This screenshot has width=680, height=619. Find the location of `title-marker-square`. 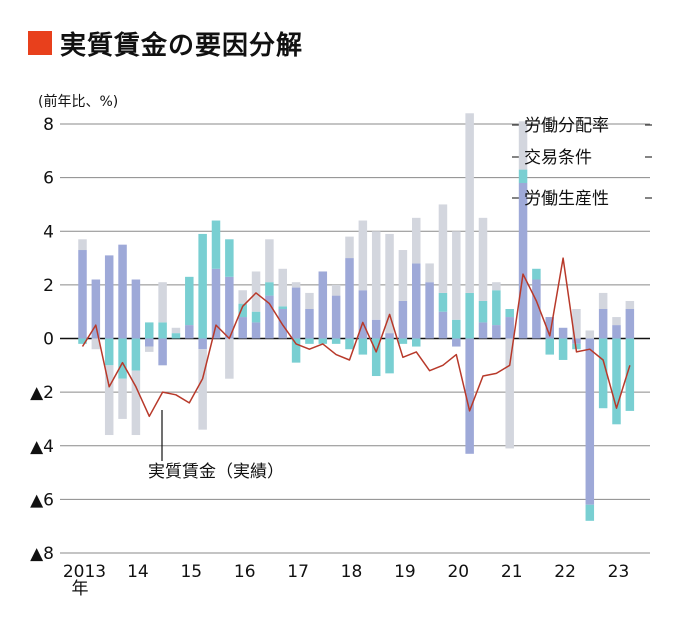

title-marker-square is located at coordinates (40, 43).